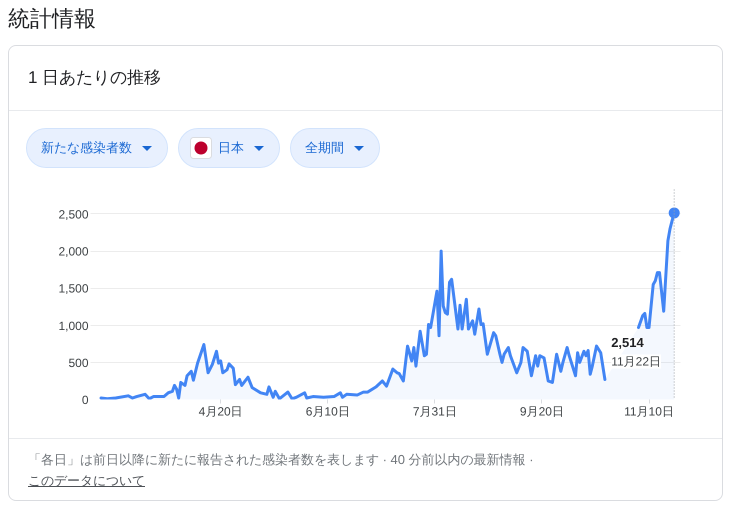  What do you see at coordinates (628, 342) in the screenshot?
I see `annotation: 2,514` at bounding box center [628, 342].